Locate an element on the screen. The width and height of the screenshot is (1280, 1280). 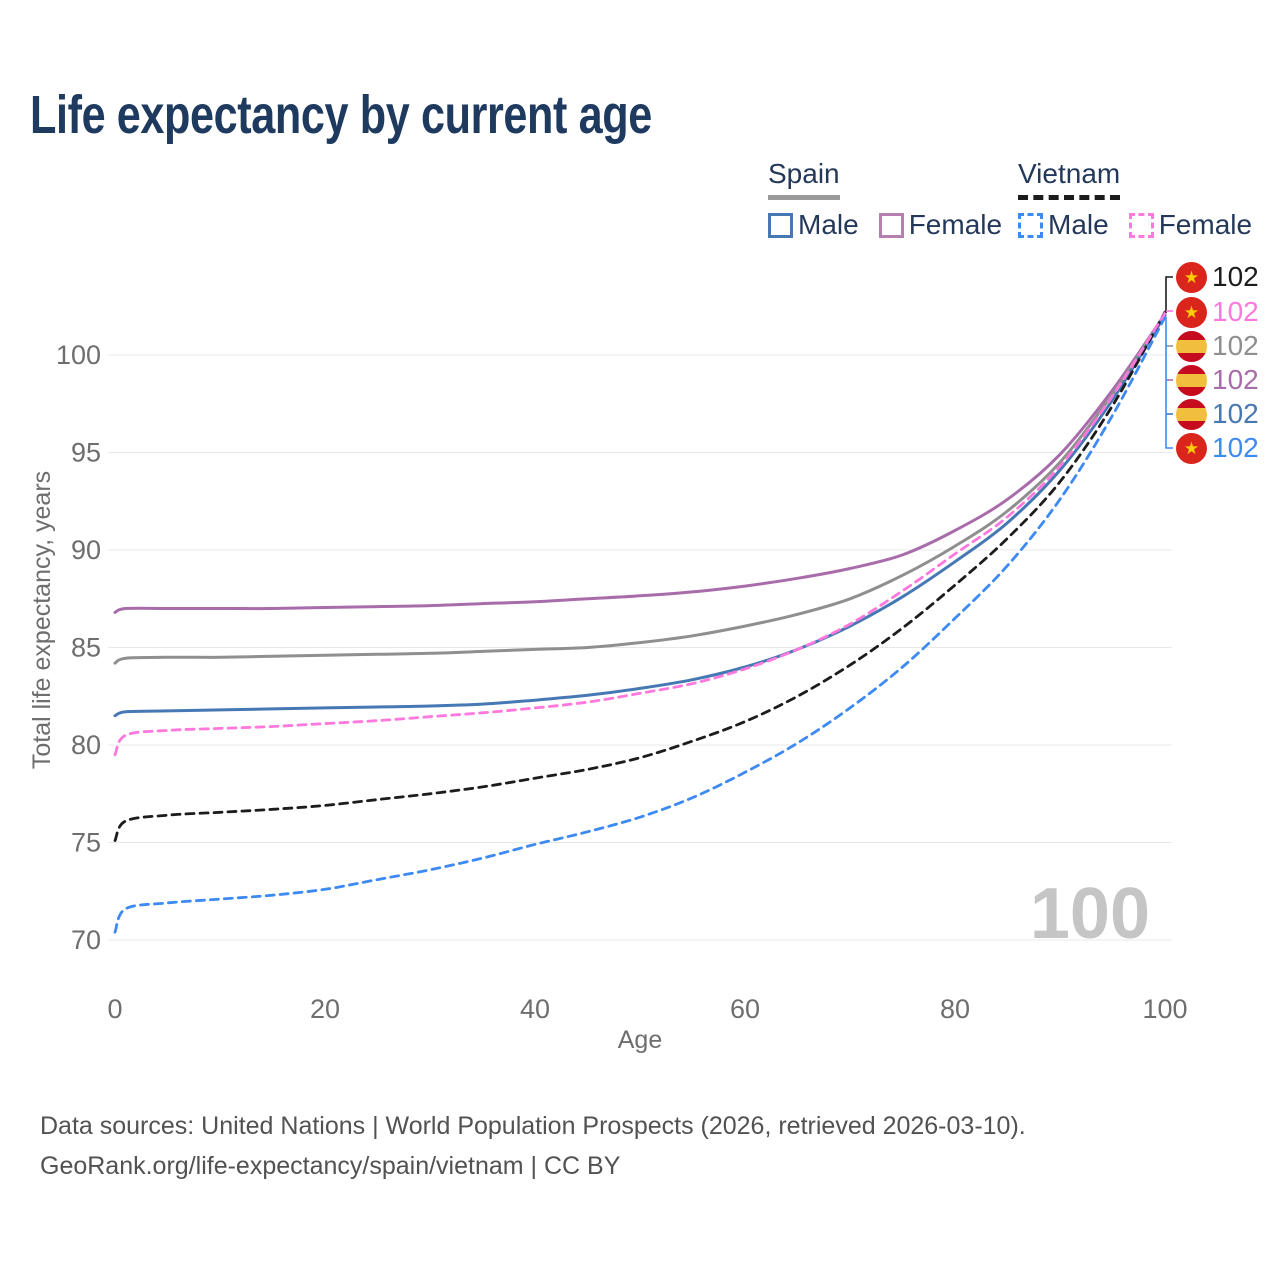
end-label-vietnam-female: ★ 102 is located at coordinates (1217, 312).